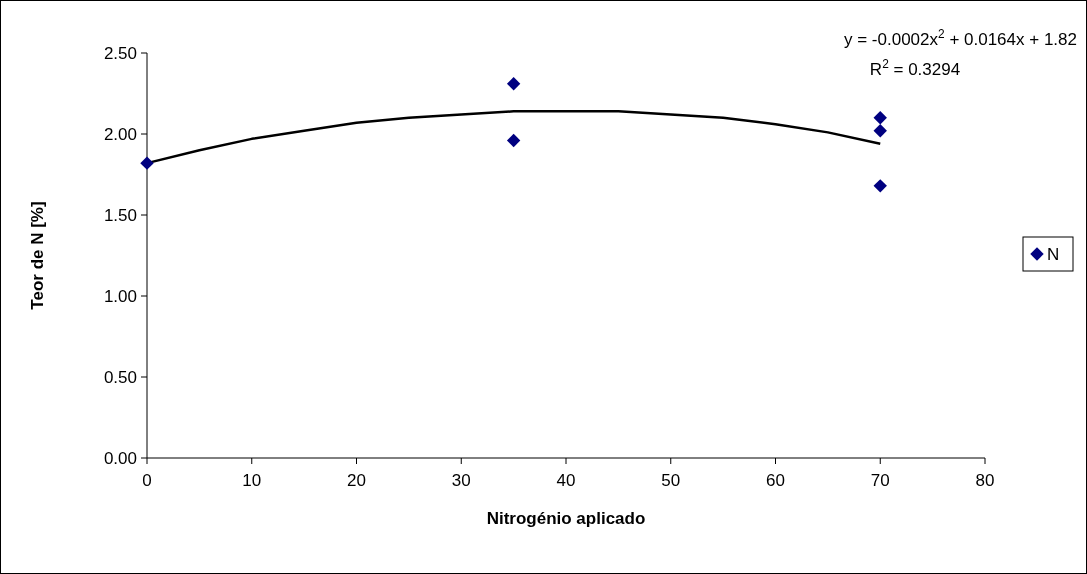 The width and height of the screenshot is (1087, 574). Describe the element at coordinates (252, 480) in the screenshot. I see `x-tick-label: 10` at that location.